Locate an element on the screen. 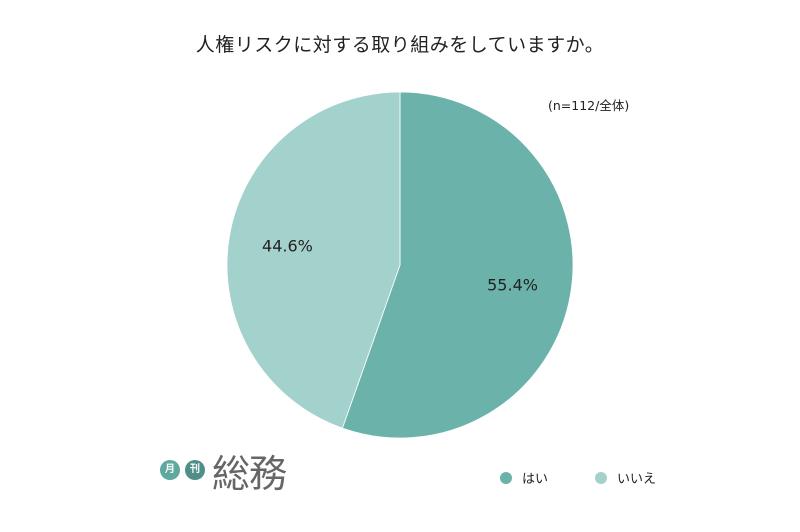 This screenshot has width=800, height=532. pie-label-hai: 55.4% is located at coordinates (512, 284).